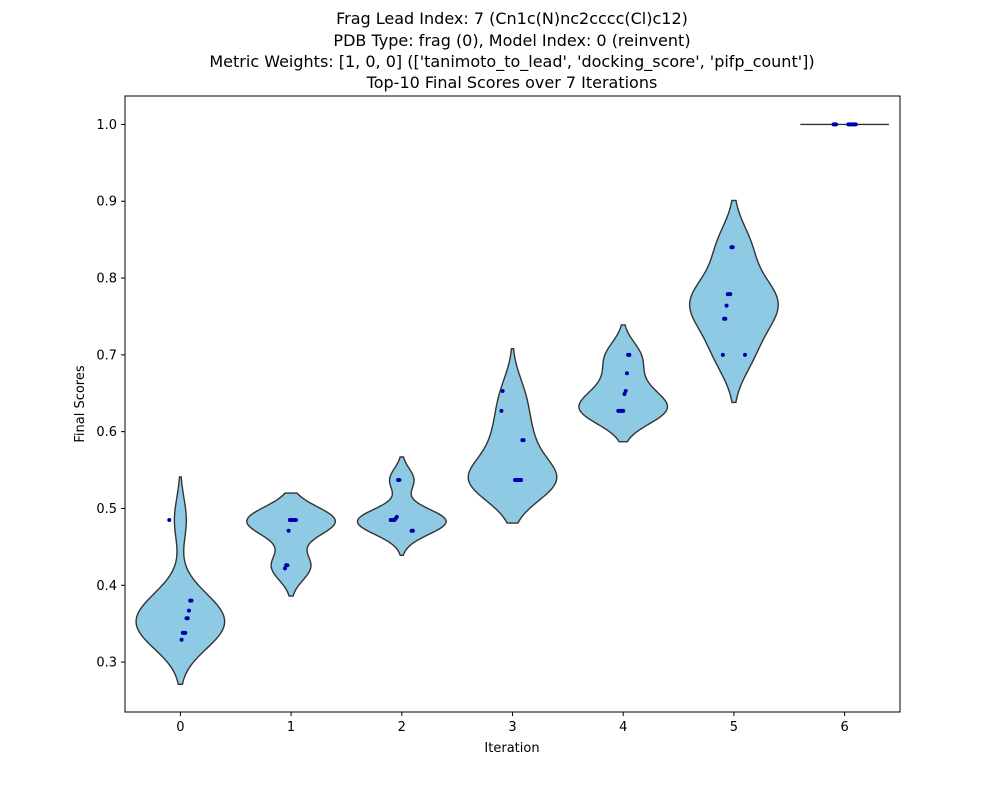 Image resolution: width=1000 pixels, height=800 pixels. What do you see at coordinates (512, 727) in the screenshot?
I see `x-tick-label: 3` at bounding box center [512, 727].